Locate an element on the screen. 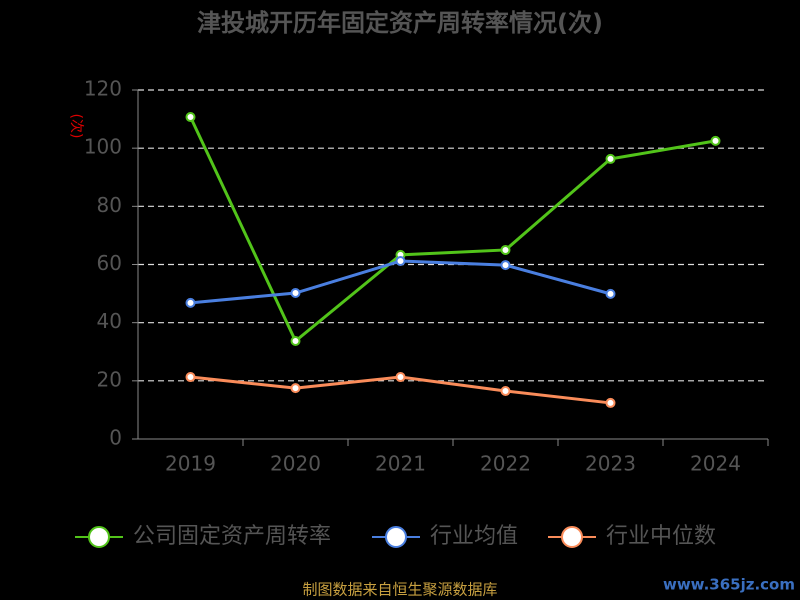  x-tick-label: 2024 is located at coordinates (715, 464).